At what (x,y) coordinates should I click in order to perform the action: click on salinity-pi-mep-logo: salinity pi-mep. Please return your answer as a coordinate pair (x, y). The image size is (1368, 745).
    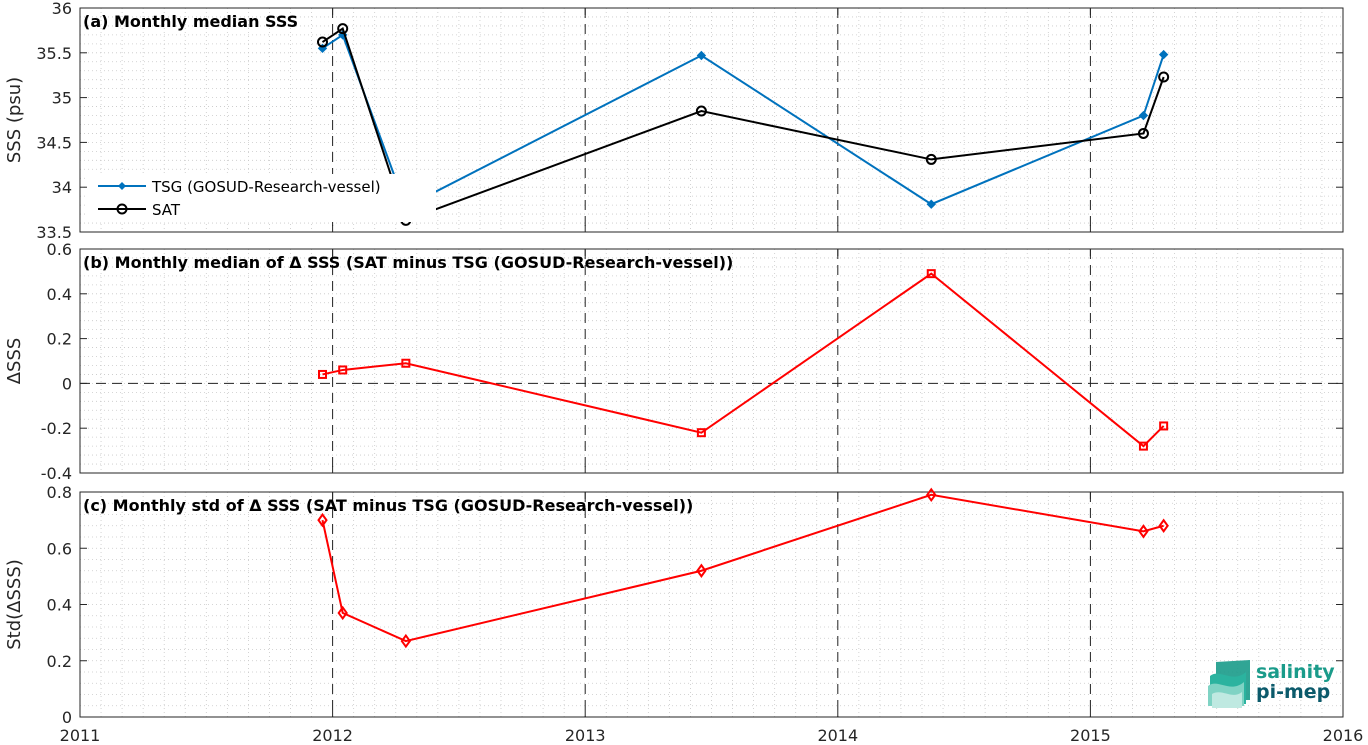
    Looking at the image, I should click on (1271, 684).